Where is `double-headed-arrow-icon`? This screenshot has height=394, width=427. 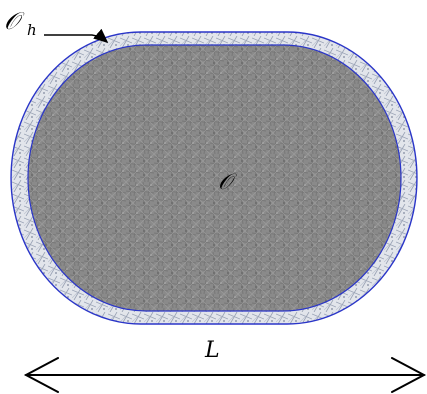
double-headed-arrow-icon is located at coordinates (225, 375).